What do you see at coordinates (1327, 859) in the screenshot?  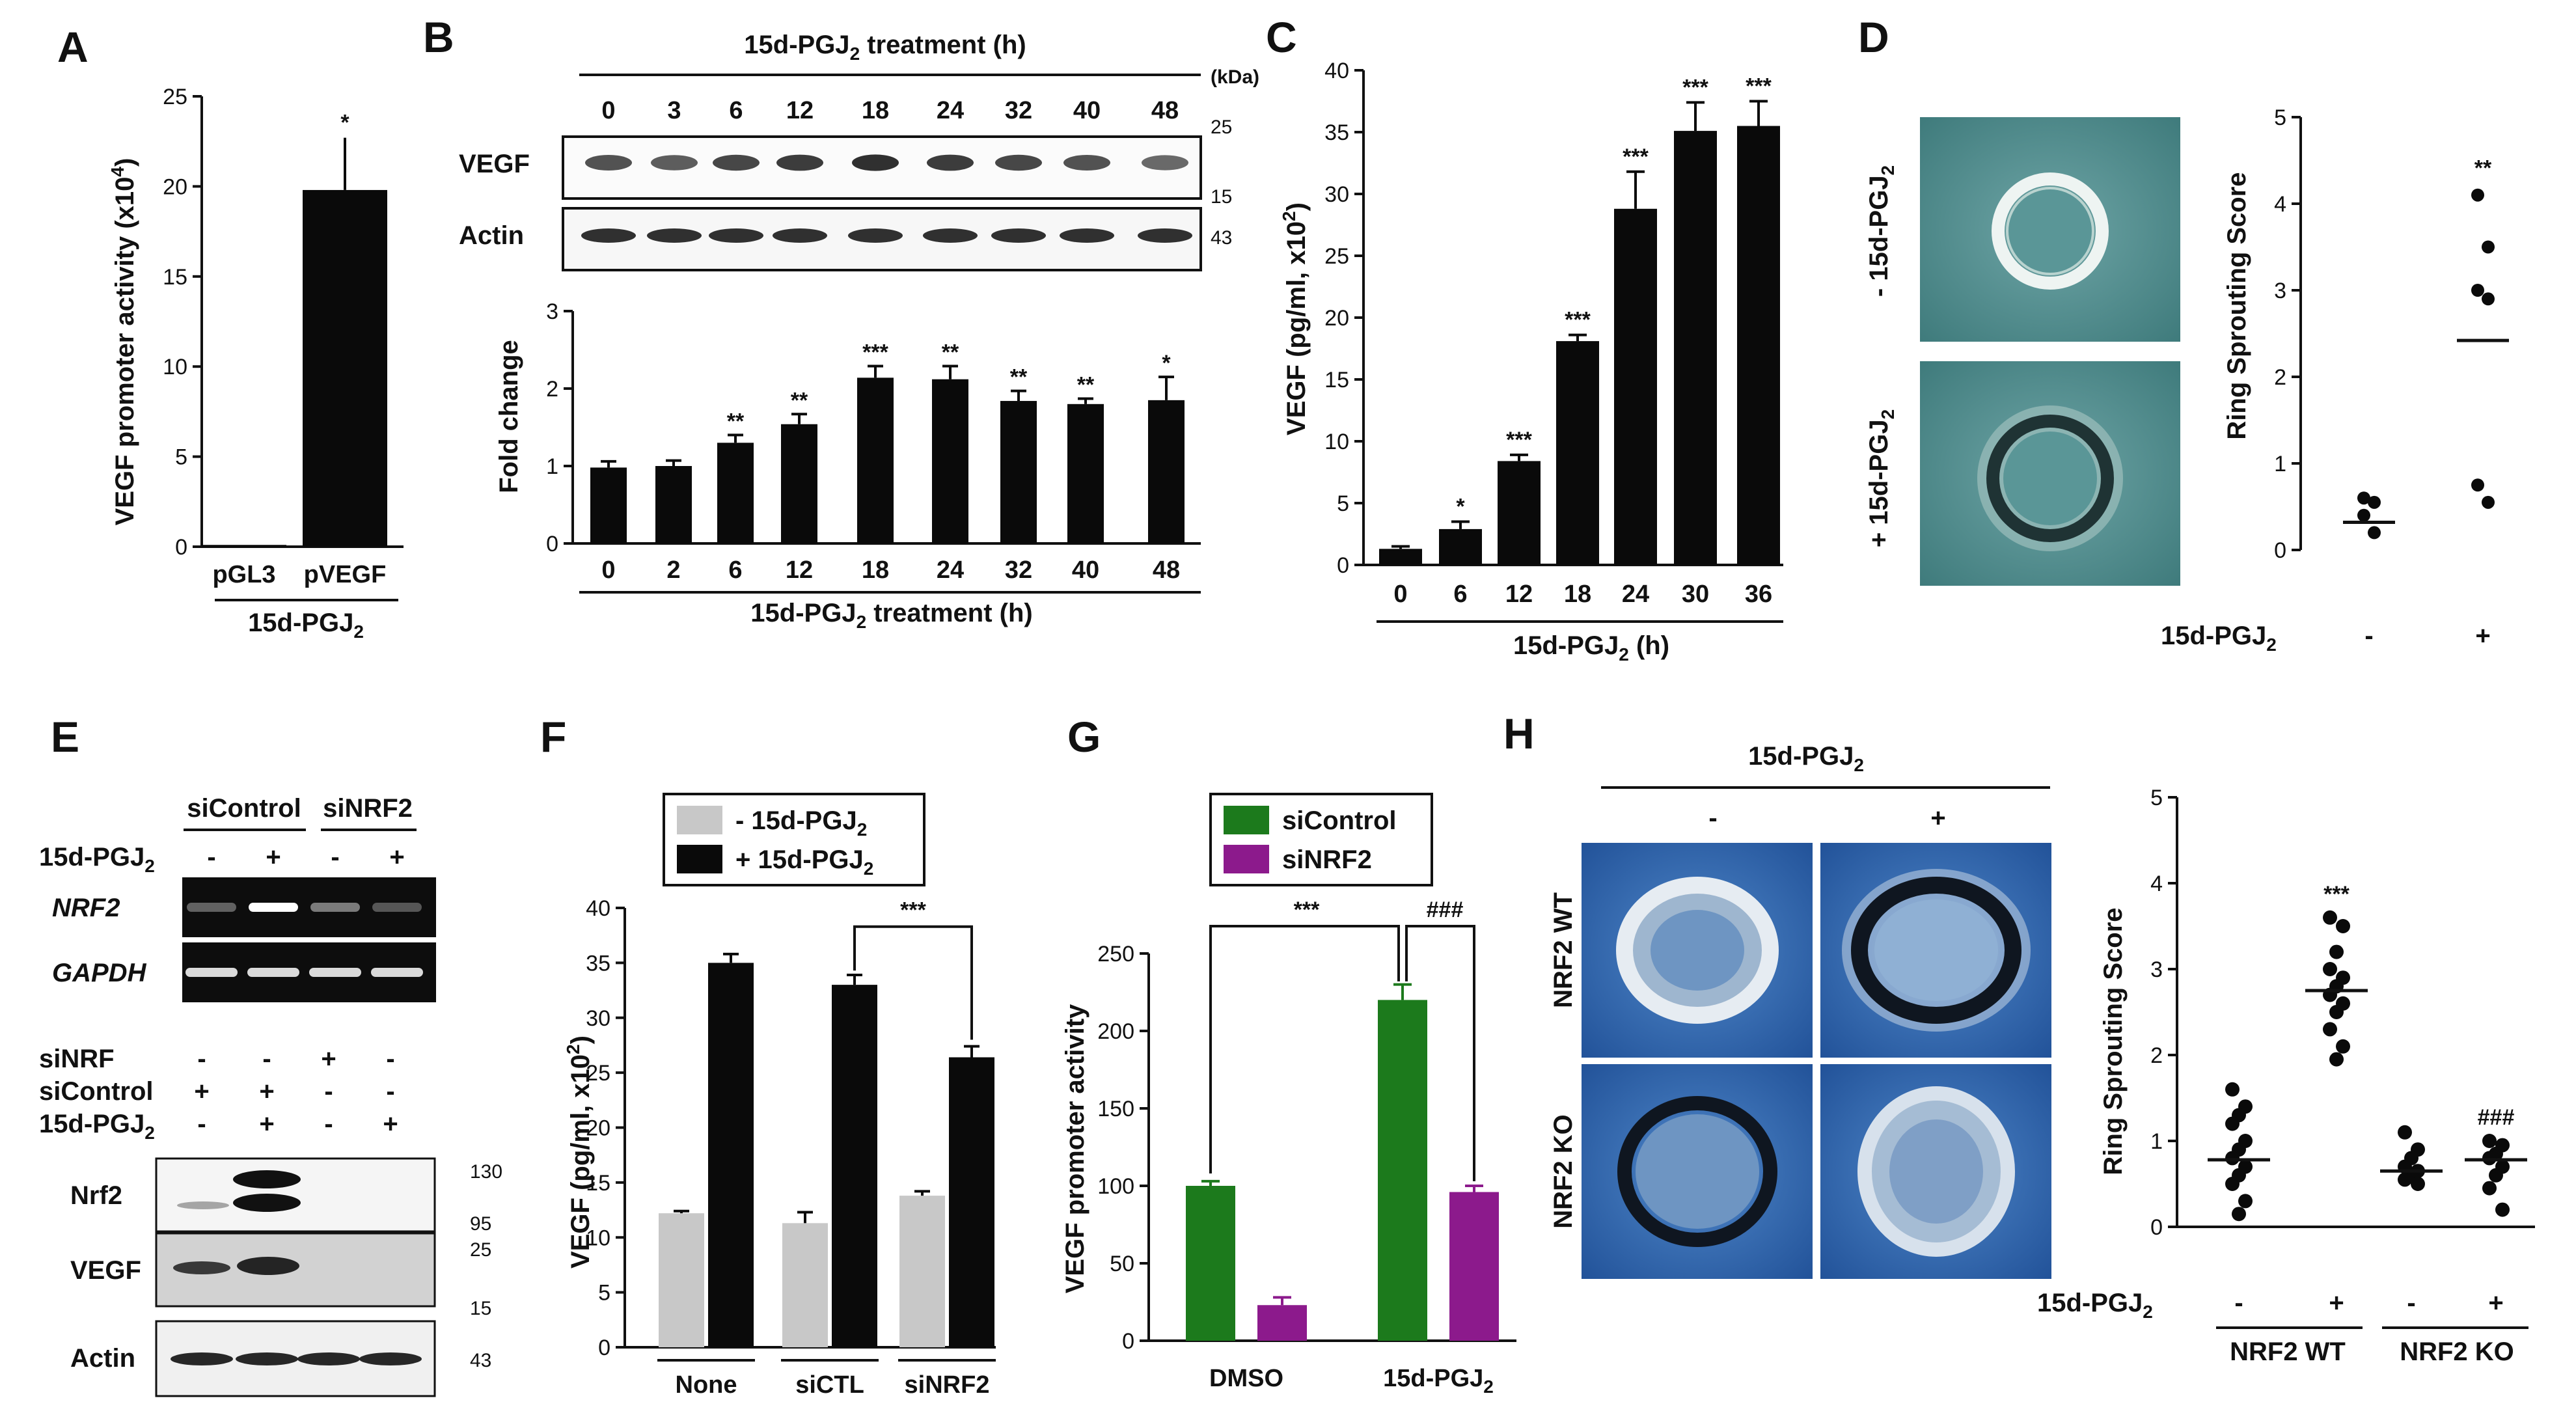 I see `panel-g-legend-sinrf2: siNRF2` at bounding box center [1327, 859].